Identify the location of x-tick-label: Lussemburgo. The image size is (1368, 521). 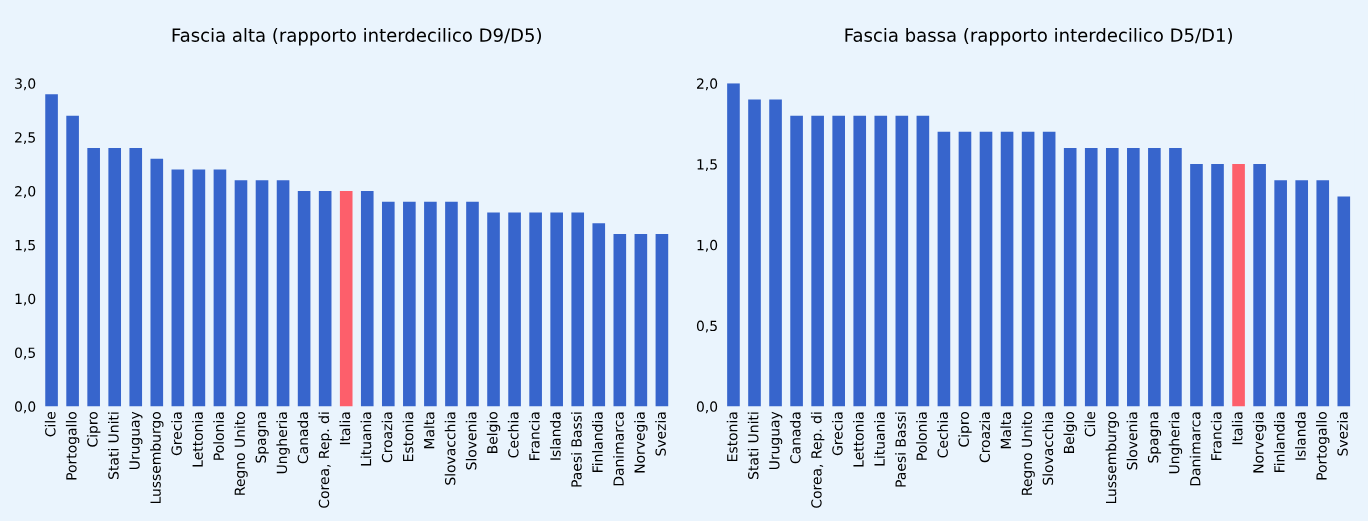
(157, 458).